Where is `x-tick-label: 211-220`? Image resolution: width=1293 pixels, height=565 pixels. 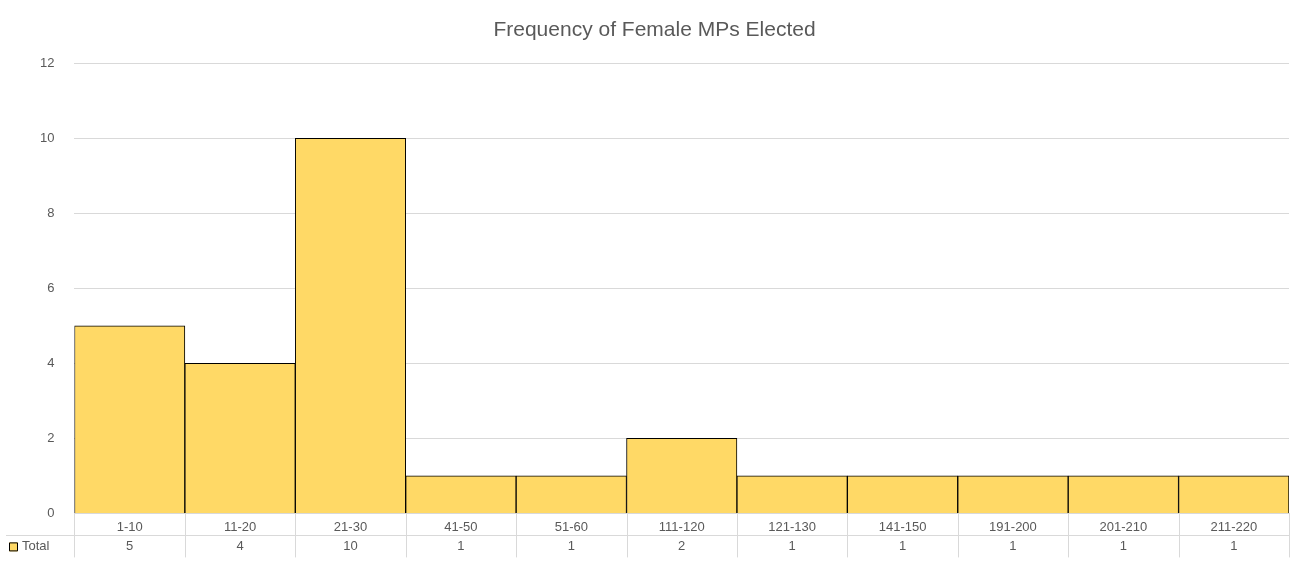 x-tick-label: 211-220 is located at coordinates (1234, 526).